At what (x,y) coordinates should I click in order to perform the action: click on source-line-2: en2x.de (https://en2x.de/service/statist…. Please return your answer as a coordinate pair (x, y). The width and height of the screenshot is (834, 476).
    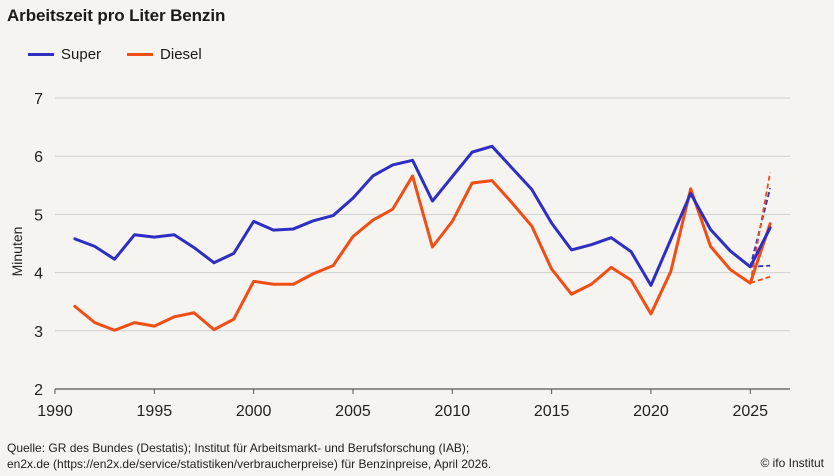
    Looking at the image, I should click on (249, 464).